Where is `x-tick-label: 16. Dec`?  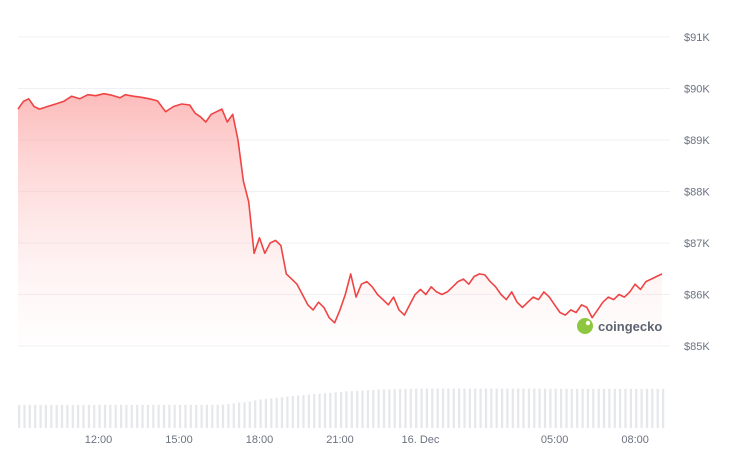
x-tick-label: 16. Dec is located at coordinates (421, 440).